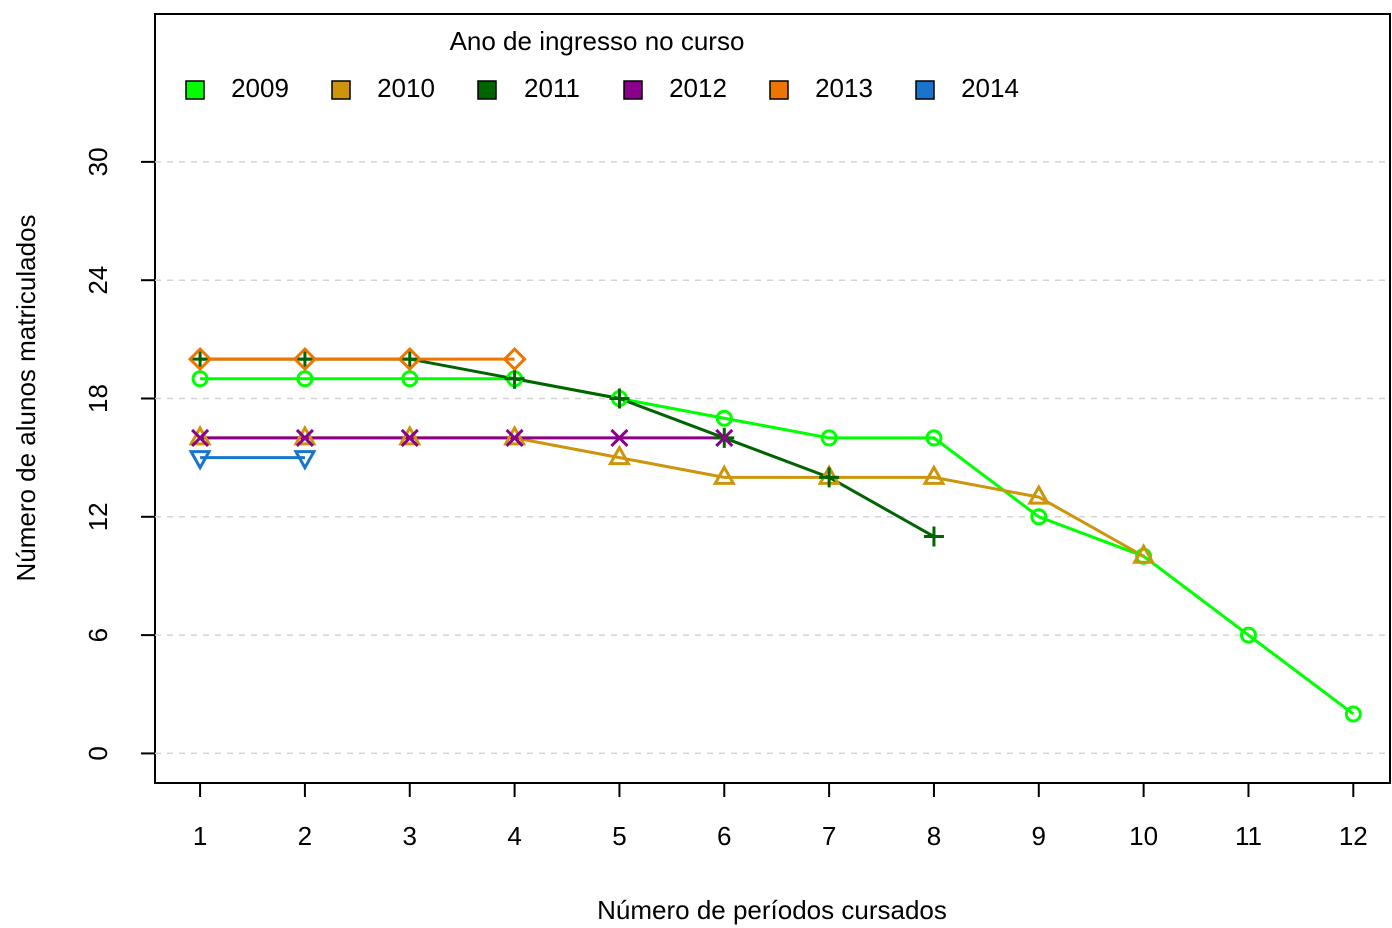  I want to click on x-tick-label: 4, so click(514, 836).